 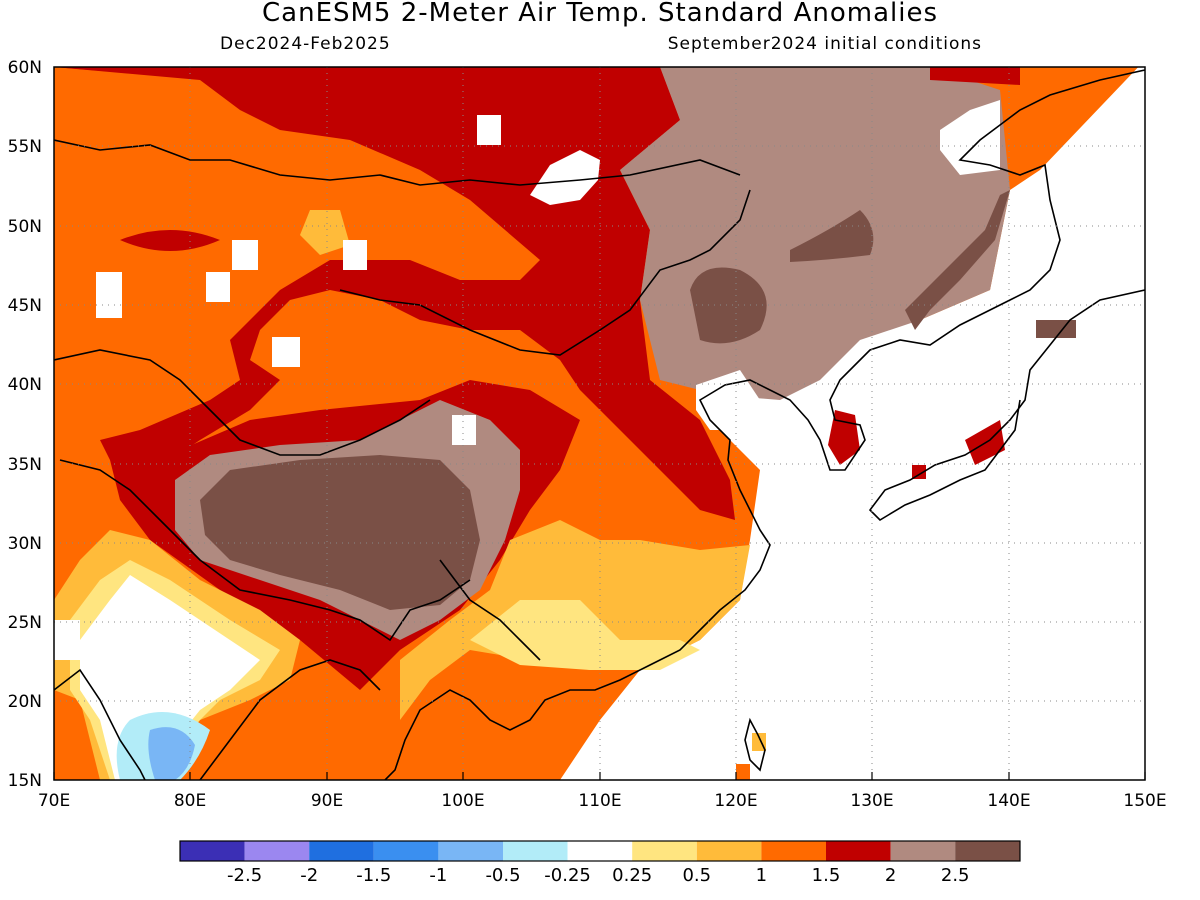 What do you see at coordinates (565, 177) in the screenshot?
I see `no-data-baikal` at bounding box center [565, 177].